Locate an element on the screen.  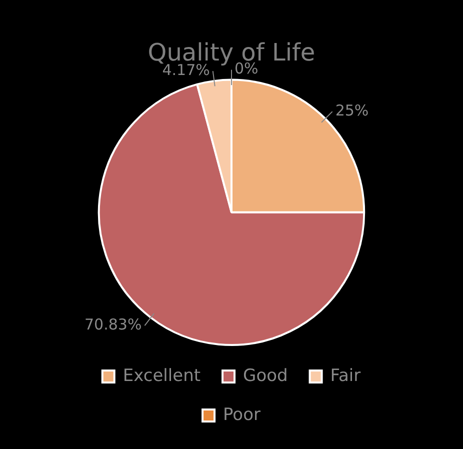
legend-label: Poor is located at coordinates (241, 414).